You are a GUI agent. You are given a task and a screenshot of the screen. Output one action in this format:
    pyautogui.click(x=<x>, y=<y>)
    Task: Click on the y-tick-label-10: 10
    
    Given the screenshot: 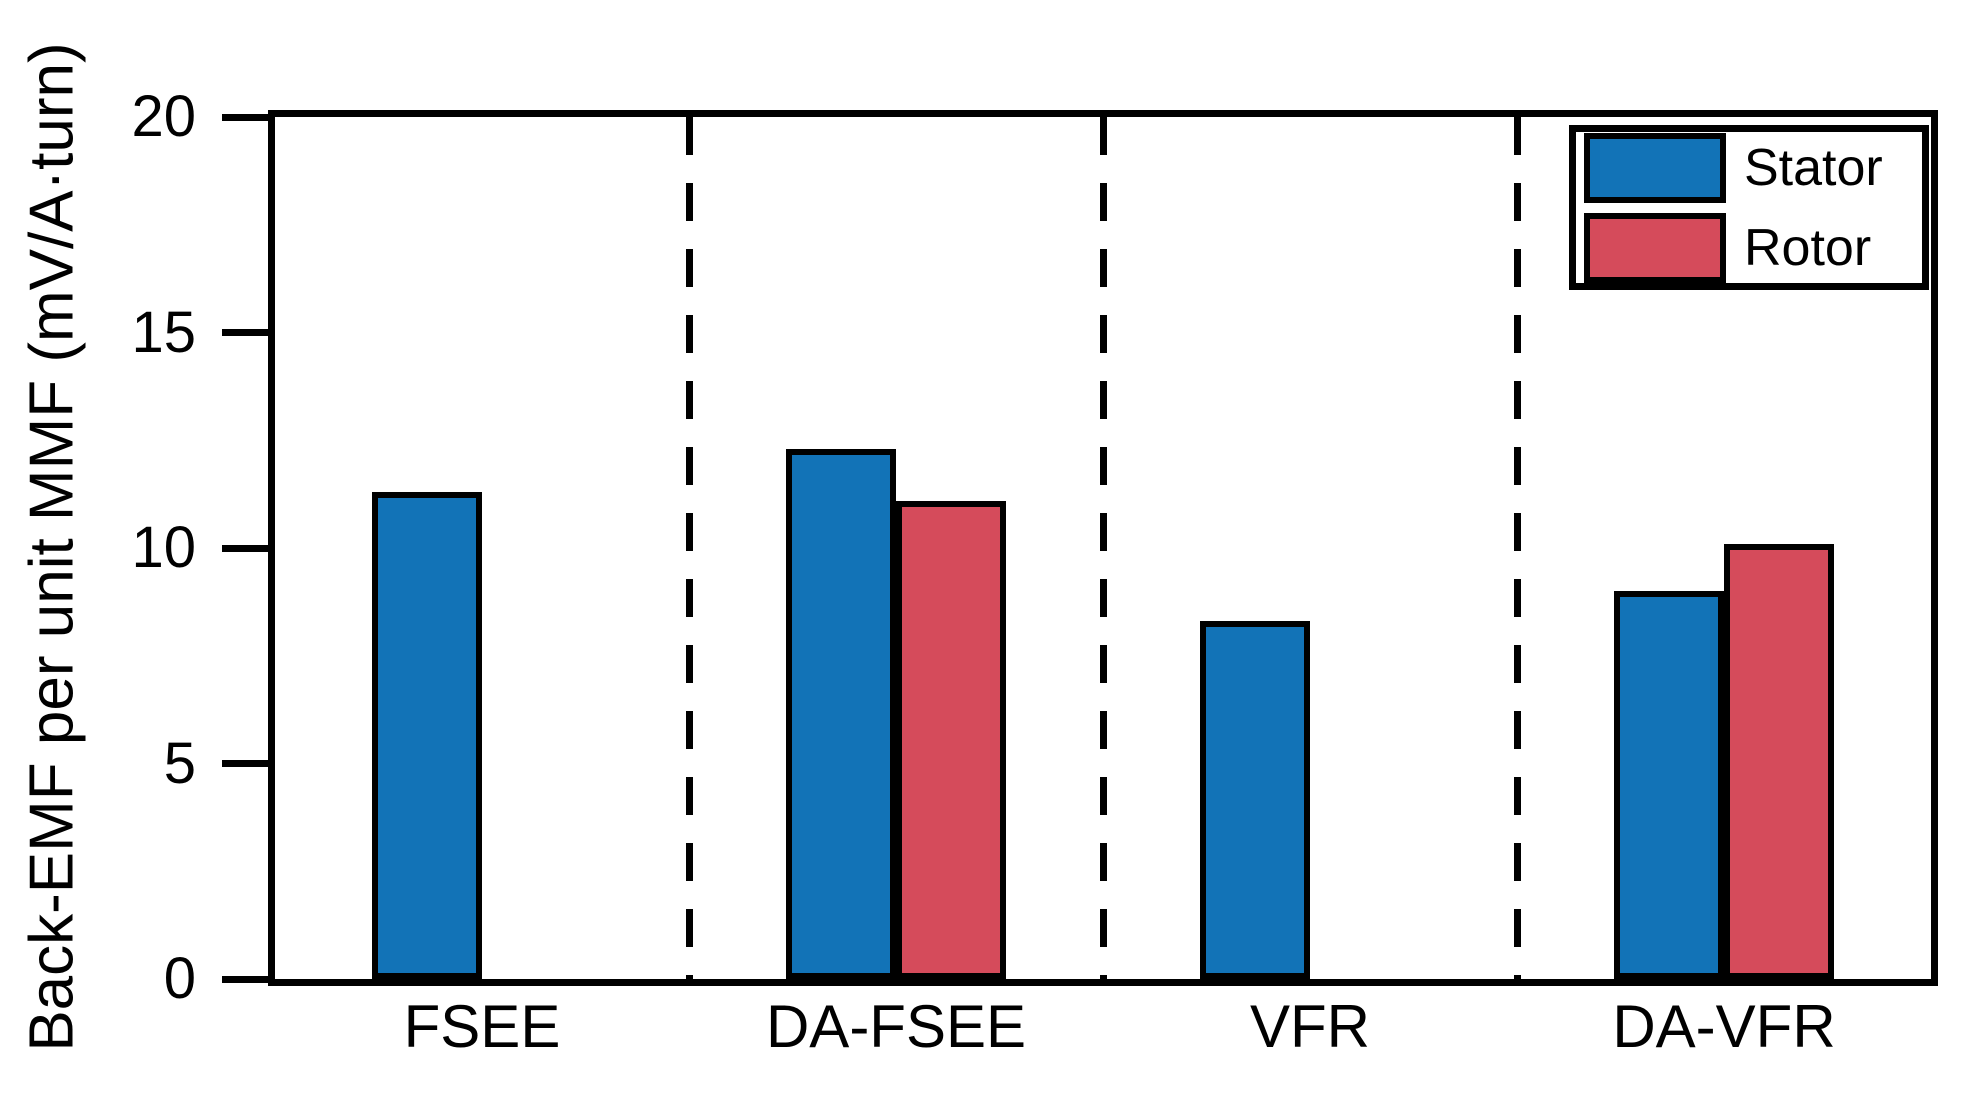 What is the action you would take?
    pyautogui.click(x=163, y=547)
    